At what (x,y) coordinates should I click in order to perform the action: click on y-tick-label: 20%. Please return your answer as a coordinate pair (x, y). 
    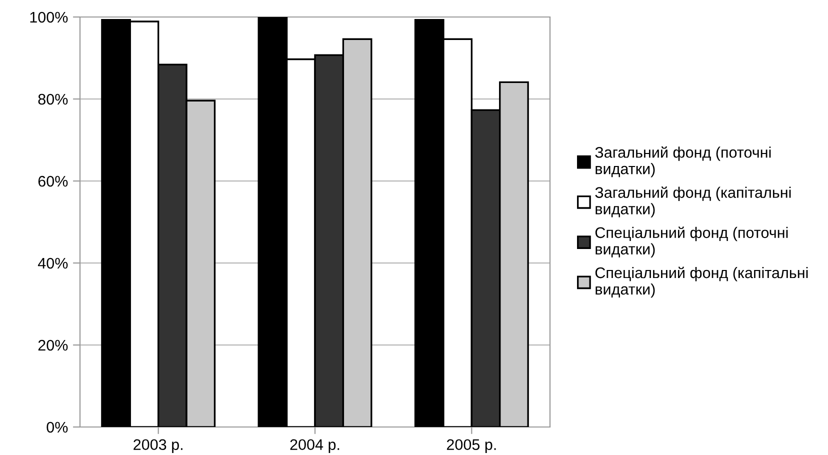
    Looking at the image, I should click on (53, 345).